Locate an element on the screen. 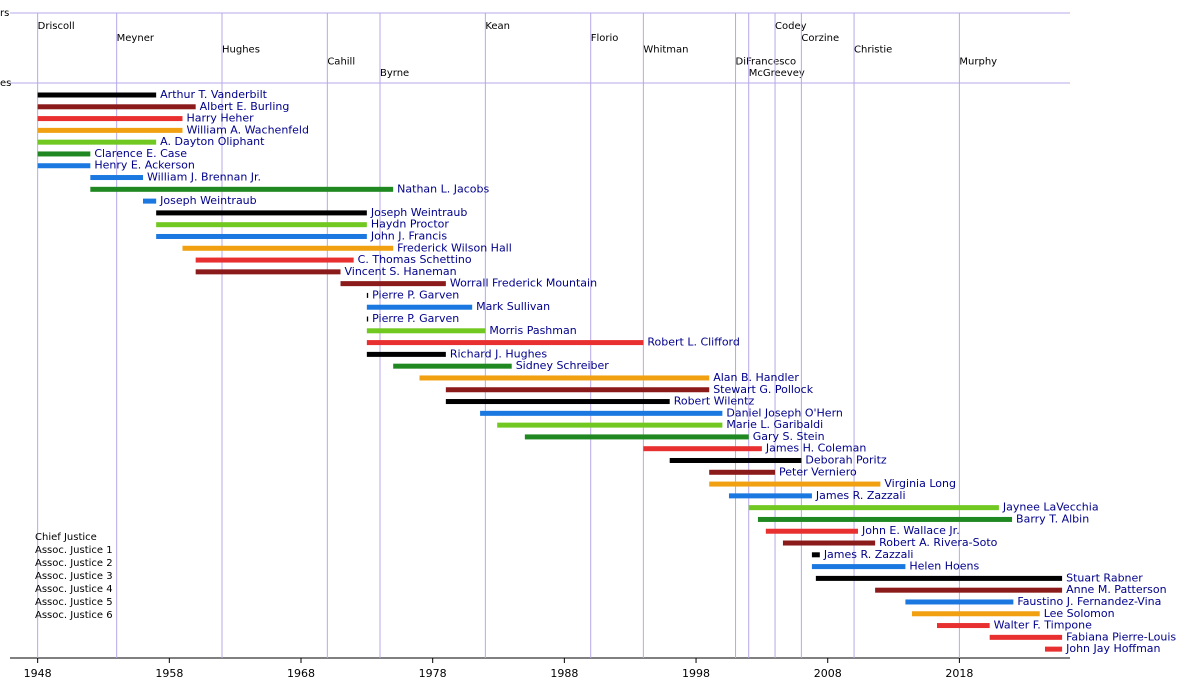 The height and width of the screenshot is (678, 1200). governor-label: Christie is located at coordinates (873, 50).